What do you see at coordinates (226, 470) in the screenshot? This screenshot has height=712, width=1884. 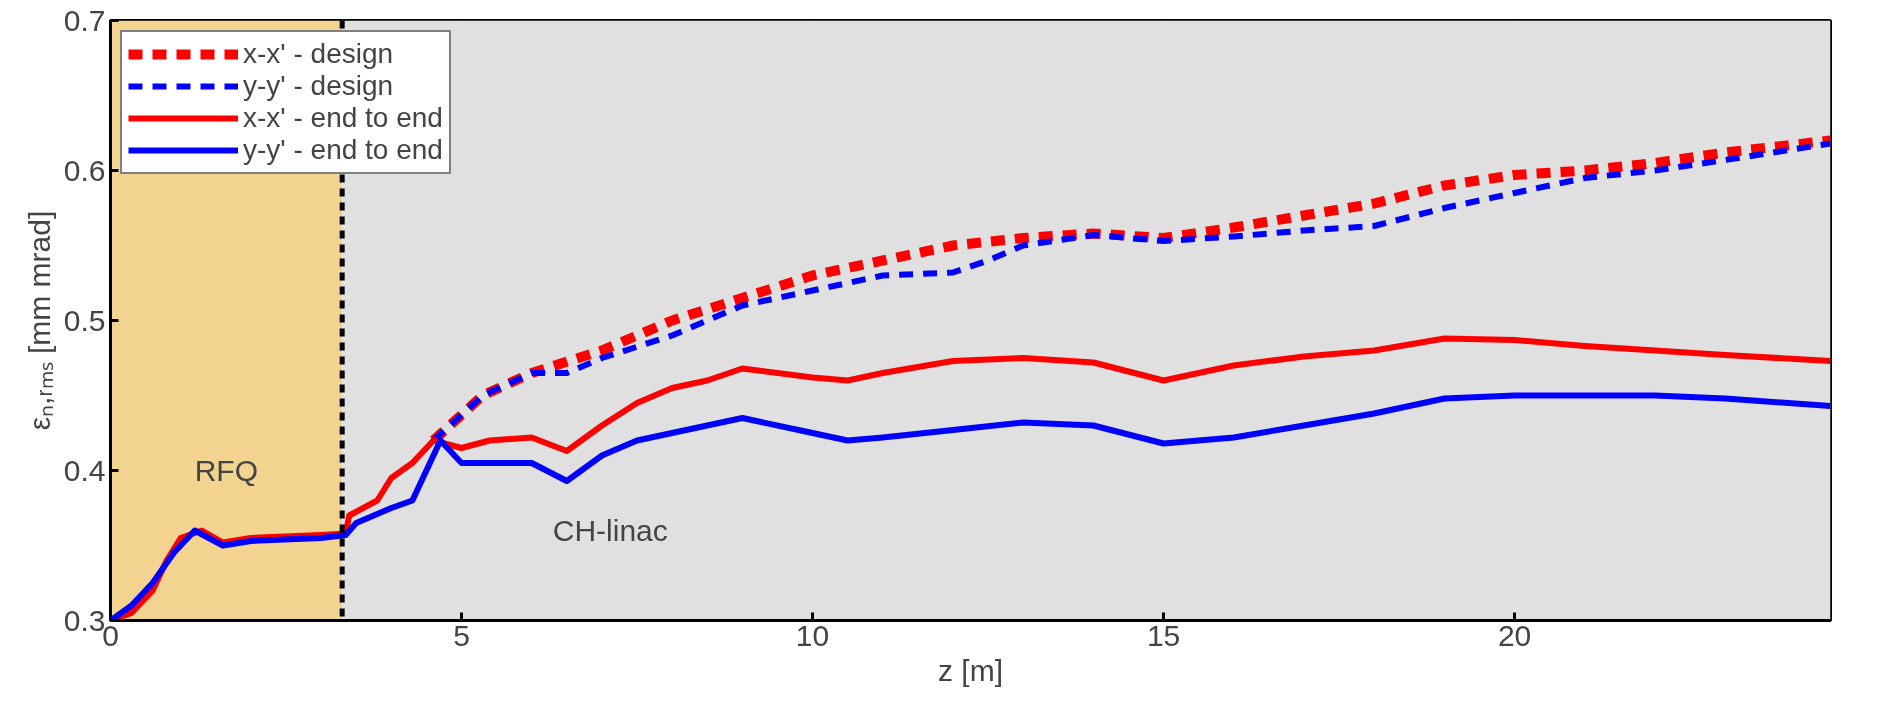 I see `band-label: RFQ` at bounding box center [226, 470].